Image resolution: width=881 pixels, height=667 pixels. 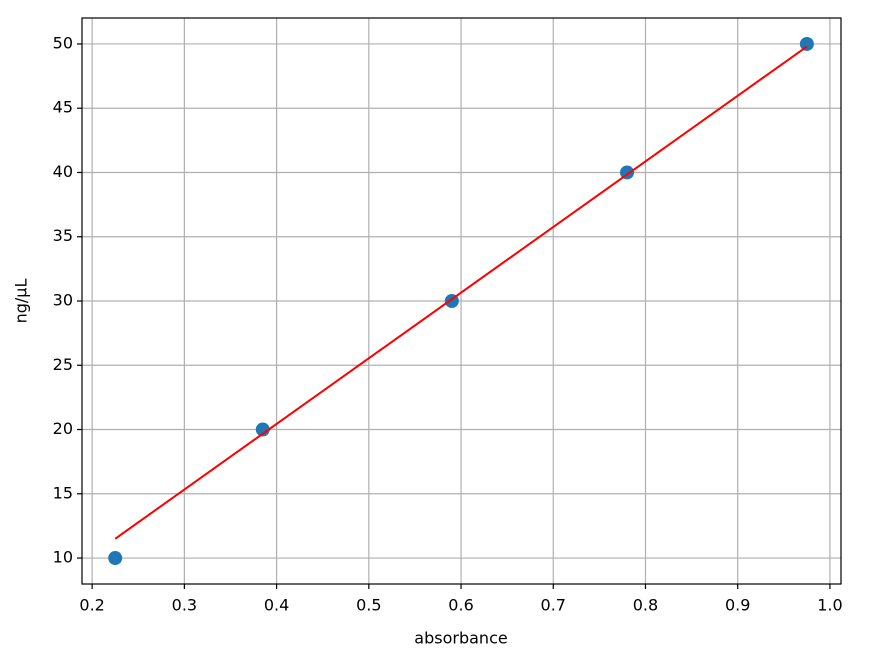 I want to click on x-axis-label: absorbance, so click(x=460, y=638).